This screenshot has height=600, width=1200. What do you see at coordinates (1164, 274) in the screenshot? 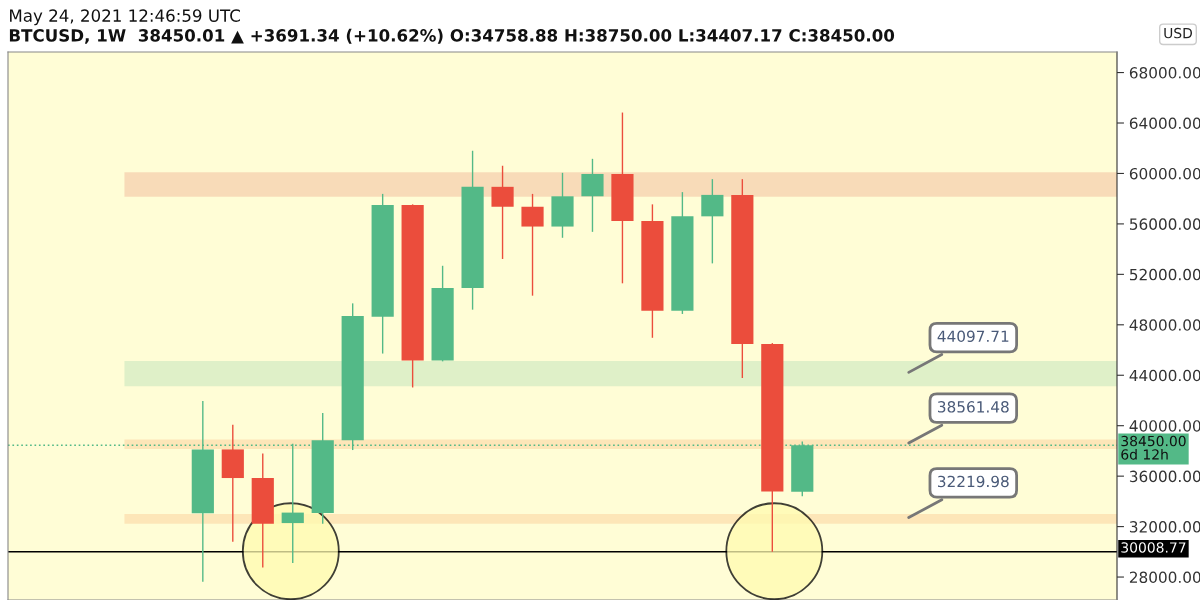
I see `y-tick-label: 52000.00` at bounding box center [1164, 274].